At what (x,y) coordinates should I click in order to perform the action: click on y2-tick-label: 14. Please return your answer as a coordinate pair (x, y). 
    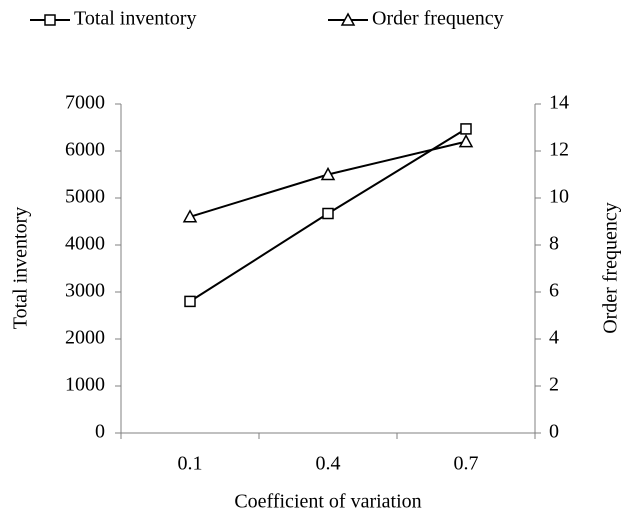
    Looking at the image, I should click on (559, 103).